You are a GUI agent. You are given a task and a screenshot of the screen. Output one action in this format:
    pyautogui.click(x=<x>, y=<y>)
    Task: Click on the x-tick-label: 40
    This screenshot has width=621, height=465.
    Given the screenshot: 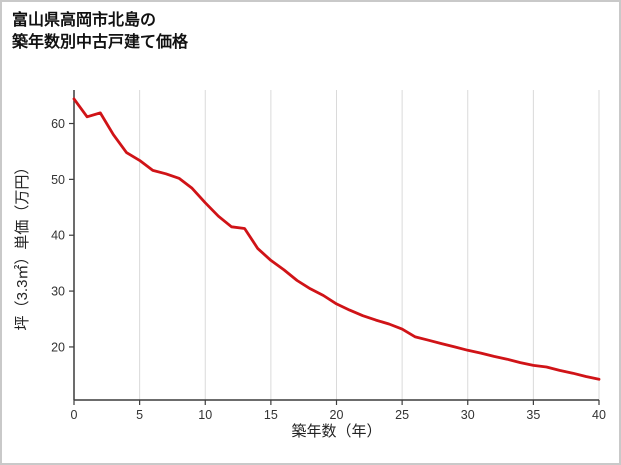 What is the action you would take?
    pyautogui.click(x=599, y=415)
    